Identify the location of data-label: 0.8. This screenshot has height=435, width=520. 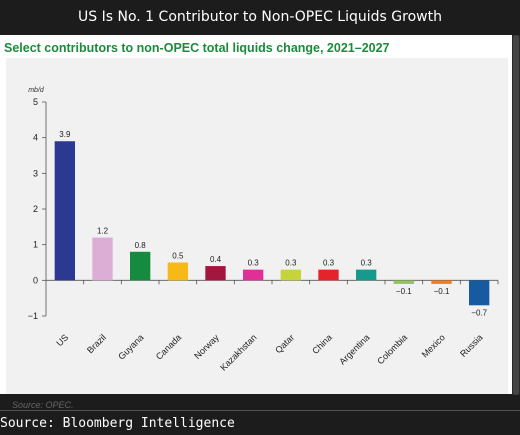
(141, 245).